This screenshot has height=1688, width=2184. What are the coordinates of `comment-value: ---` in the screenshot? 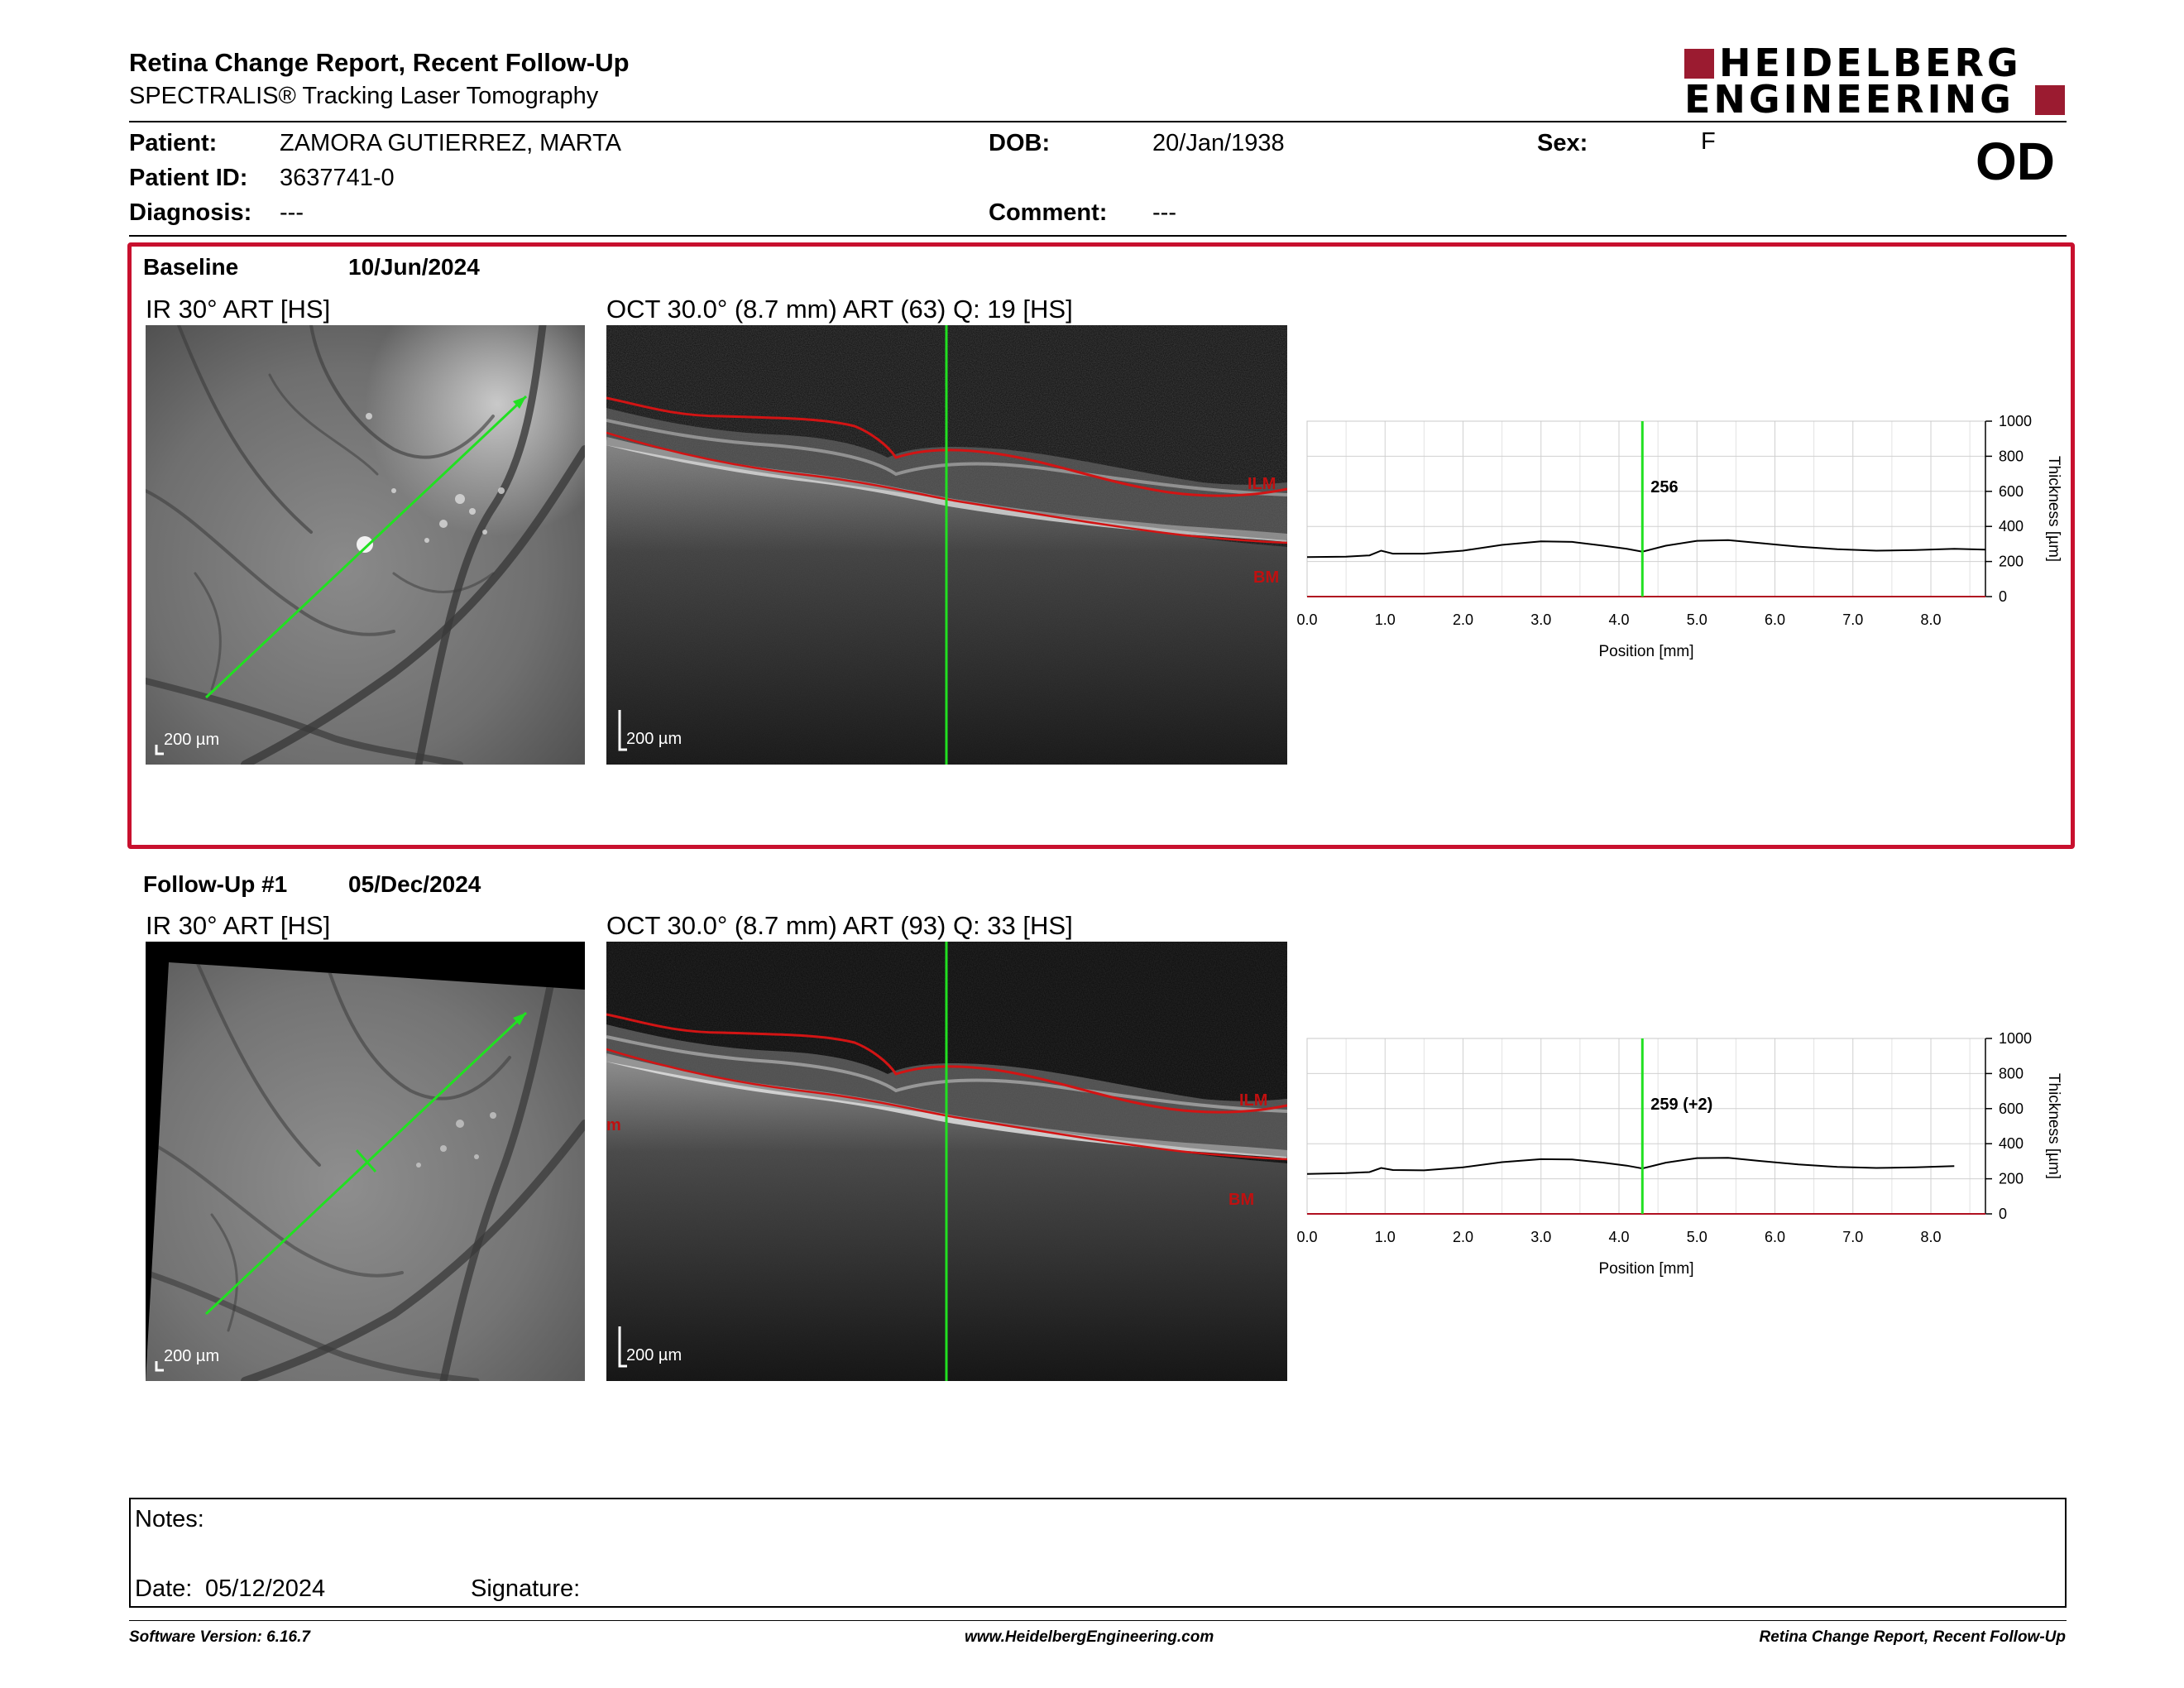 It's located at (1164, 212).